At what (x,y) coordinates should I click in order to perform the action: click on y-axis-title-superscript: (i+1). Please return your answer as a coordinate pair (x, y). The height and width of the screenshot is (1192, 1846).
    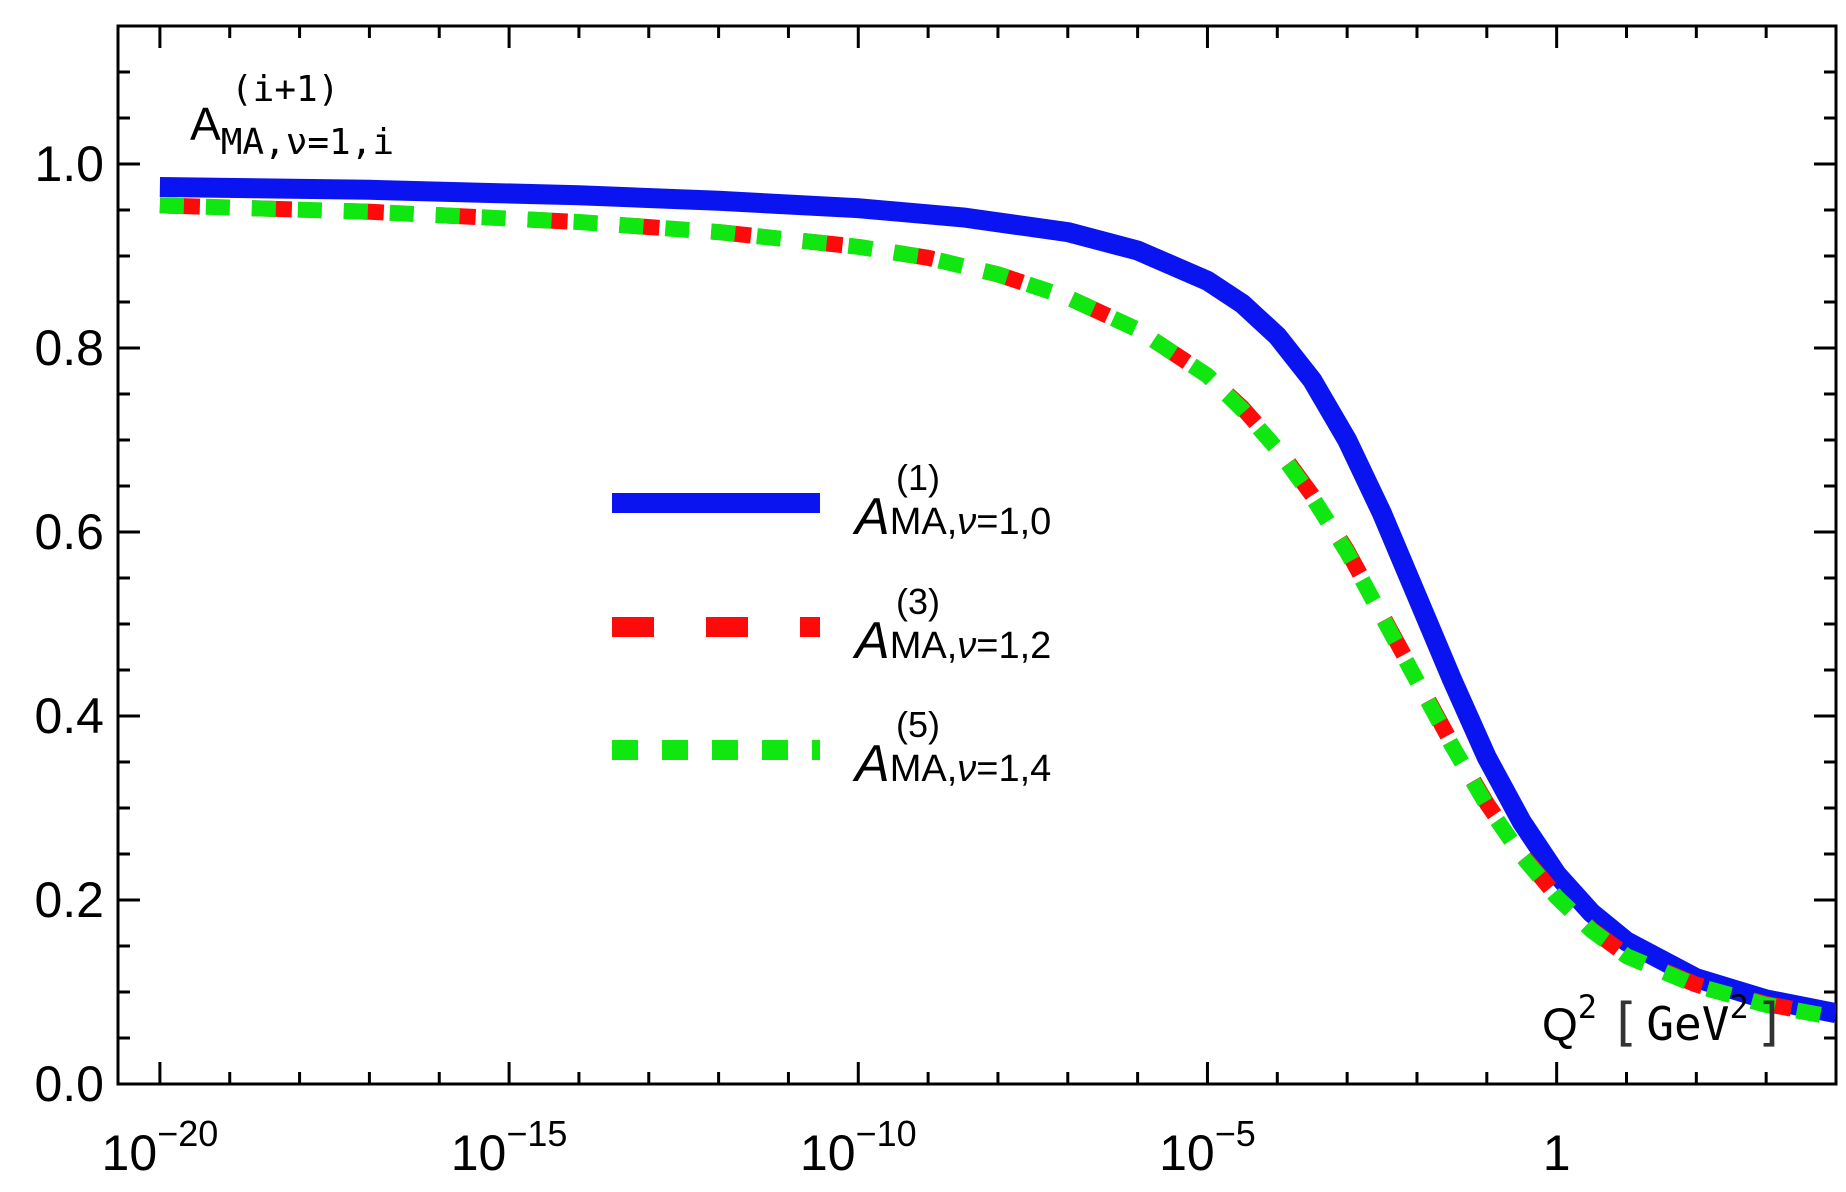
    Looking at the image, I should click on (285, 89).